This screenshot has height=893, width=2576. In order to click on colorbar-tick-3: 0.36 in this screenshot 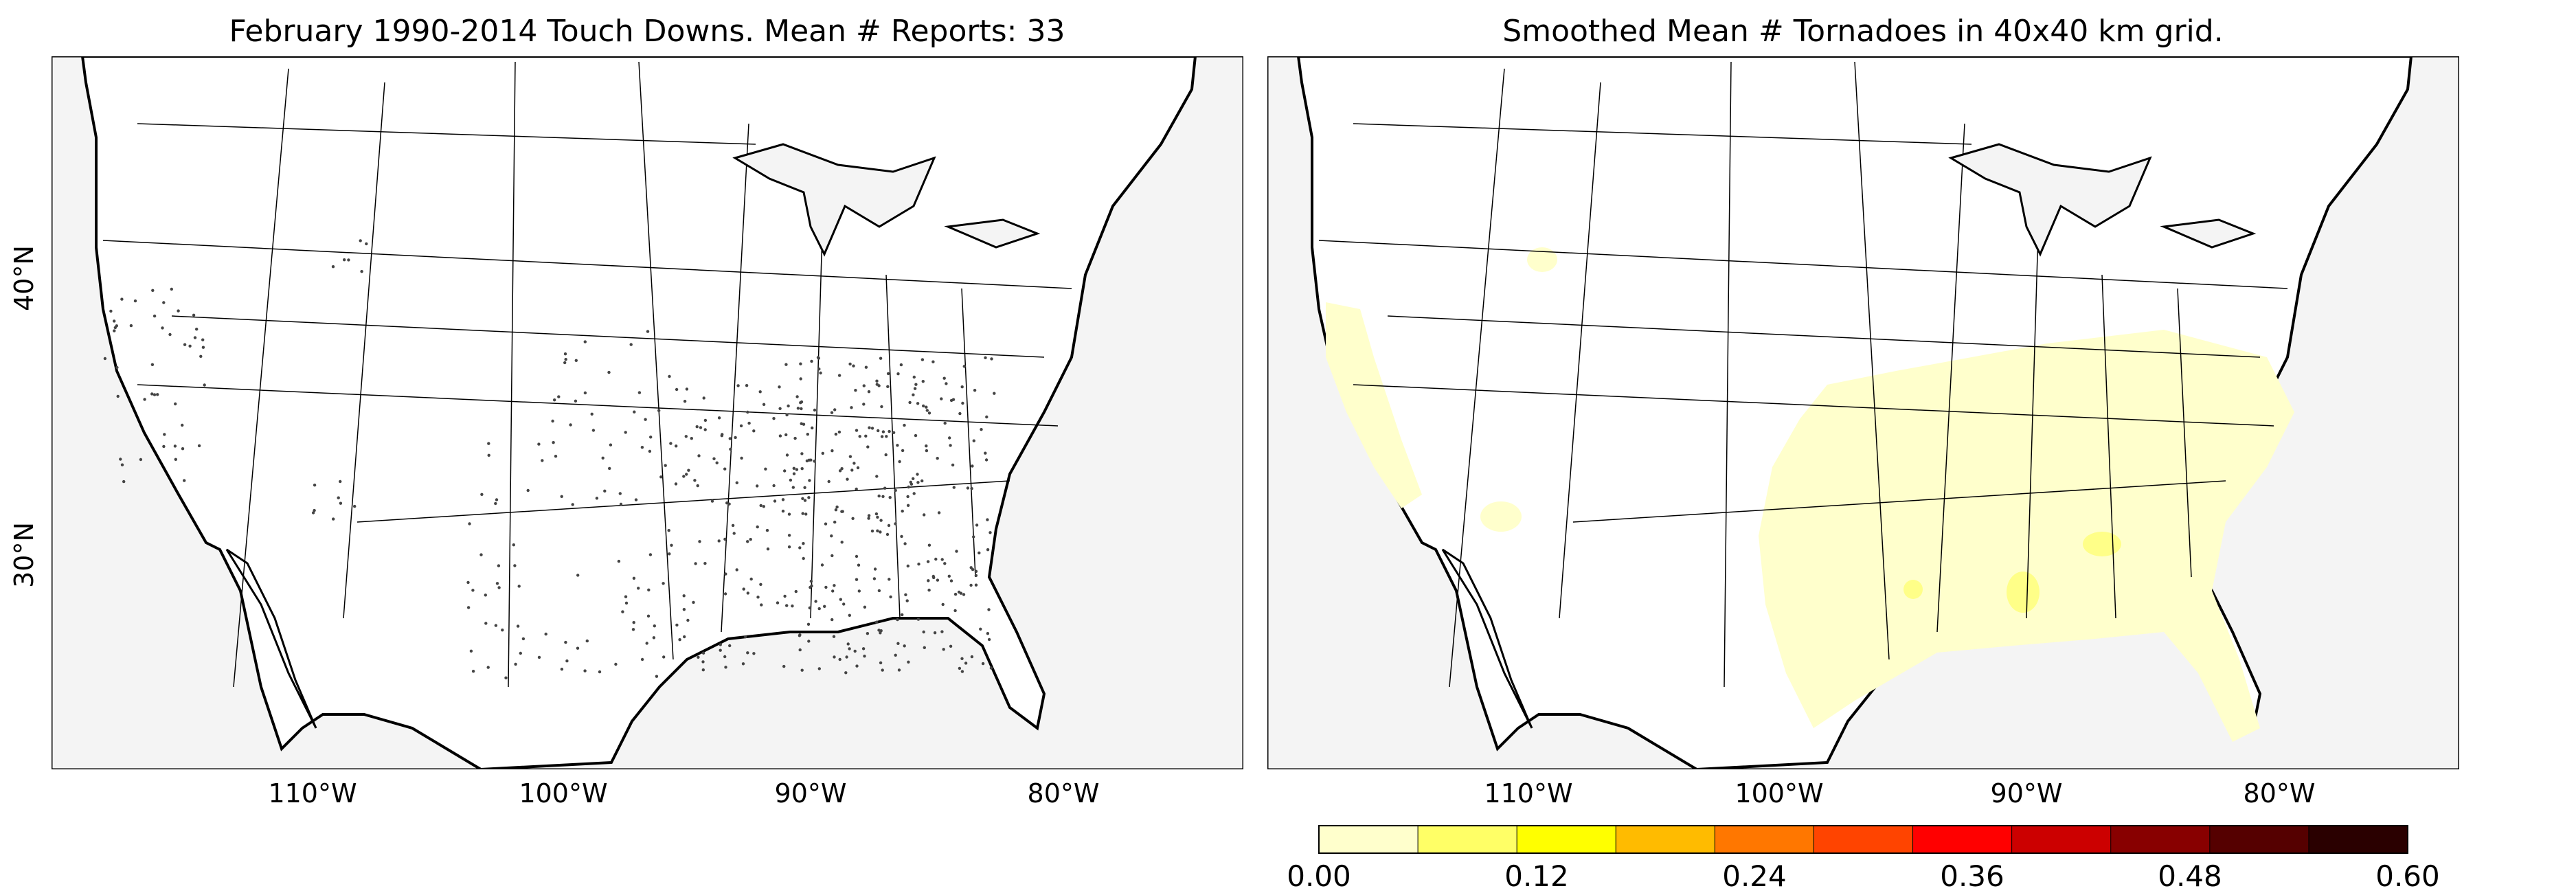, I will do `click(1972, 876)`.